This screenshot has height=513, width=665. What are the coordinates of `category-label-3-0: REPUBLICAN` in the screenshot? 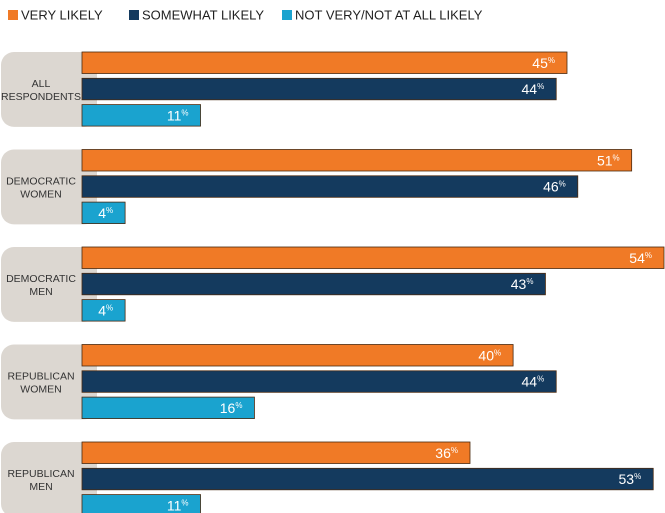 It's located at (40, 376).